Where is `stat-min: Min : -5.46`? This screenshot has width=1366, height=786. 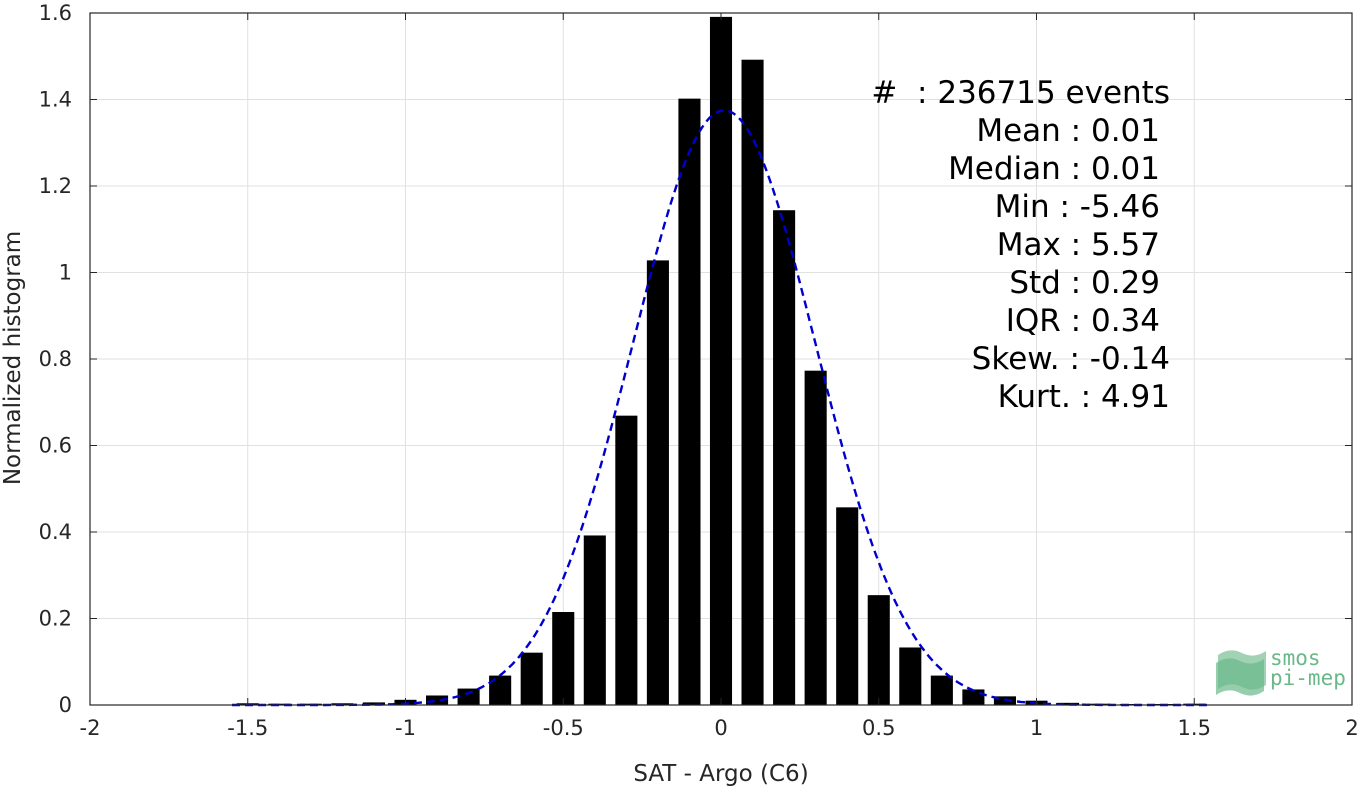
stat-min: Min : -5.46 is located at coordinates (1077, 207).